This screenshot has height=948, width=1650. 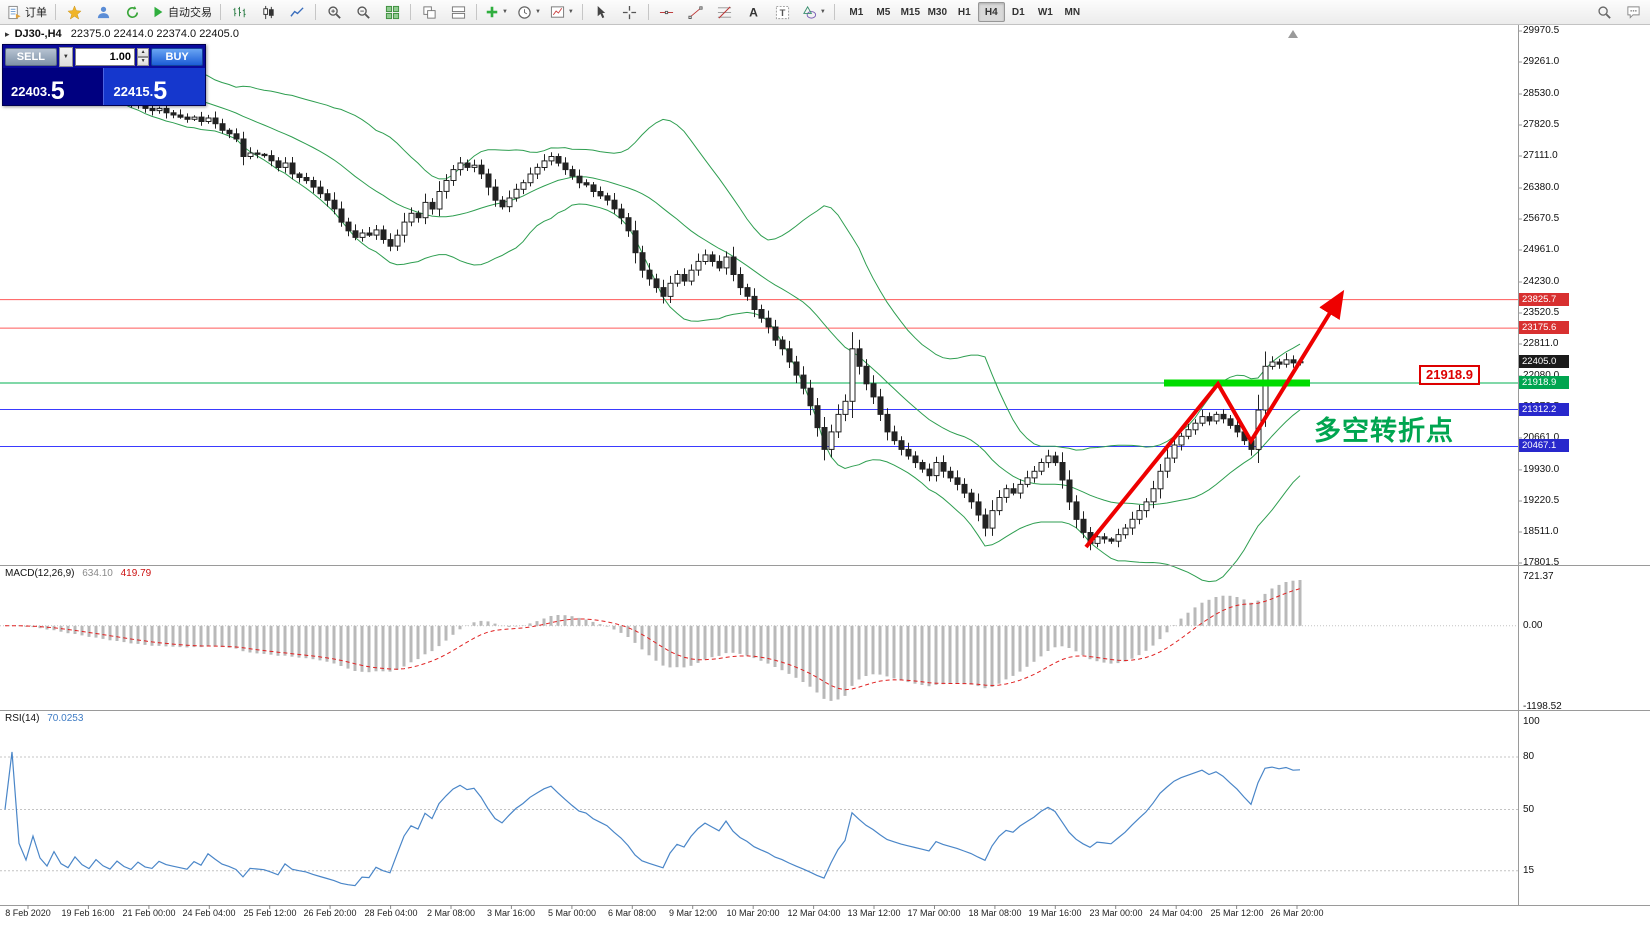 What do you see at coordinates (883, 12) in the screenshot?
I see `tf-button-m5: M5` at bounding box center [883, 12].